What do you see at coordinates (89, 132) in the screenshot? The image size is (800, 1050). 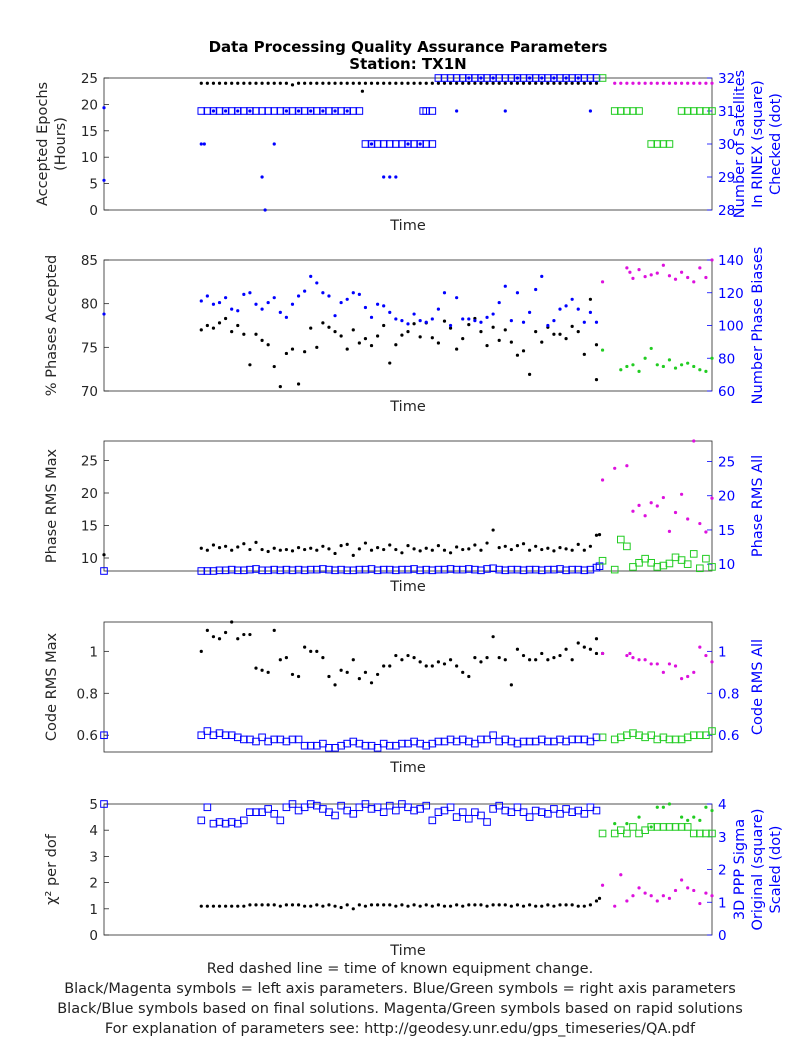 I see `left-tick-label: 15` at bounding box center [89, 132].